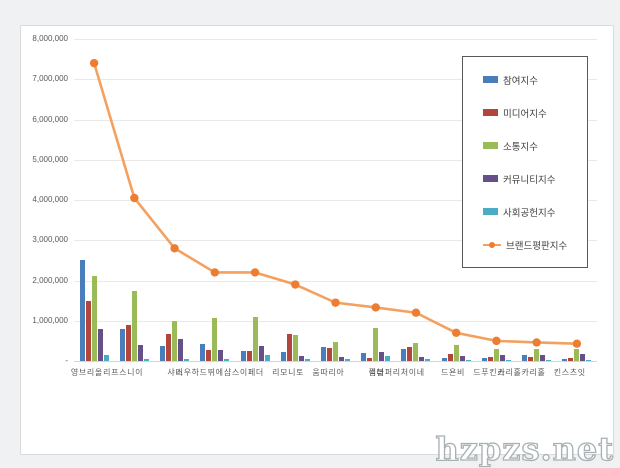 This screenshot has height=468, width=620. Describe the element at coordinates (134, 325) in the screenshot. I see `bar-소통지수-이니스프리` at that location.